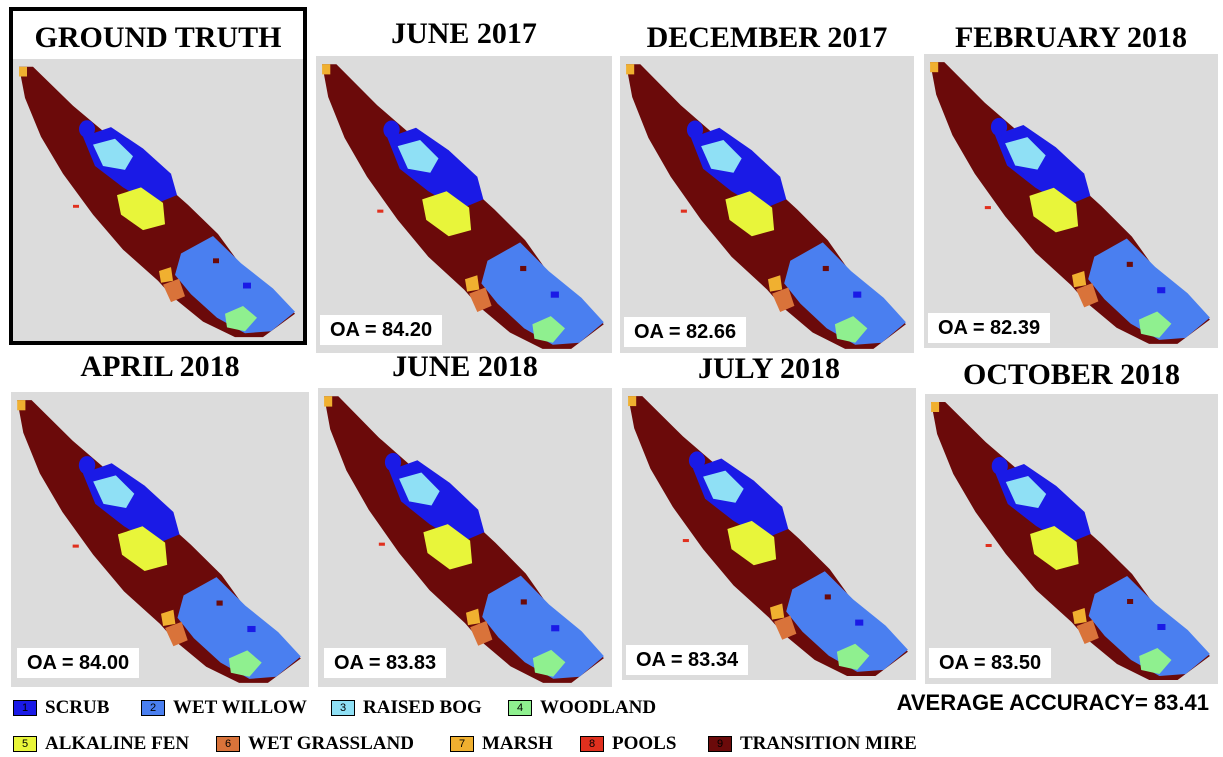  What do you see at coordinates (990, 663) in the screenshot?
I see `overall-accuracy-label: OA = 83.50` at bounding box center [990, 663].